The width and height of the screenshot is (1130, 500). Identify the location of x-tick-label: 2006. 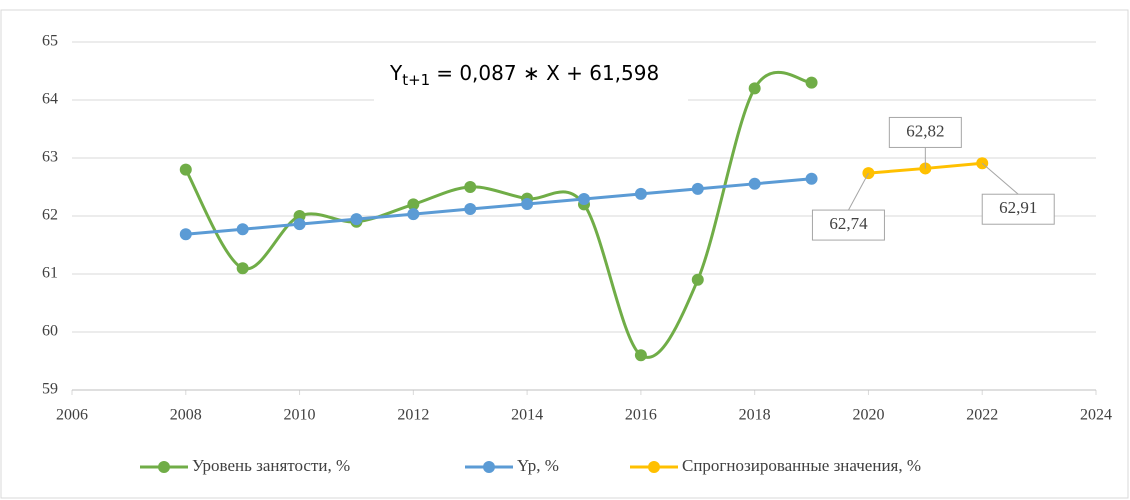
(72, 415).